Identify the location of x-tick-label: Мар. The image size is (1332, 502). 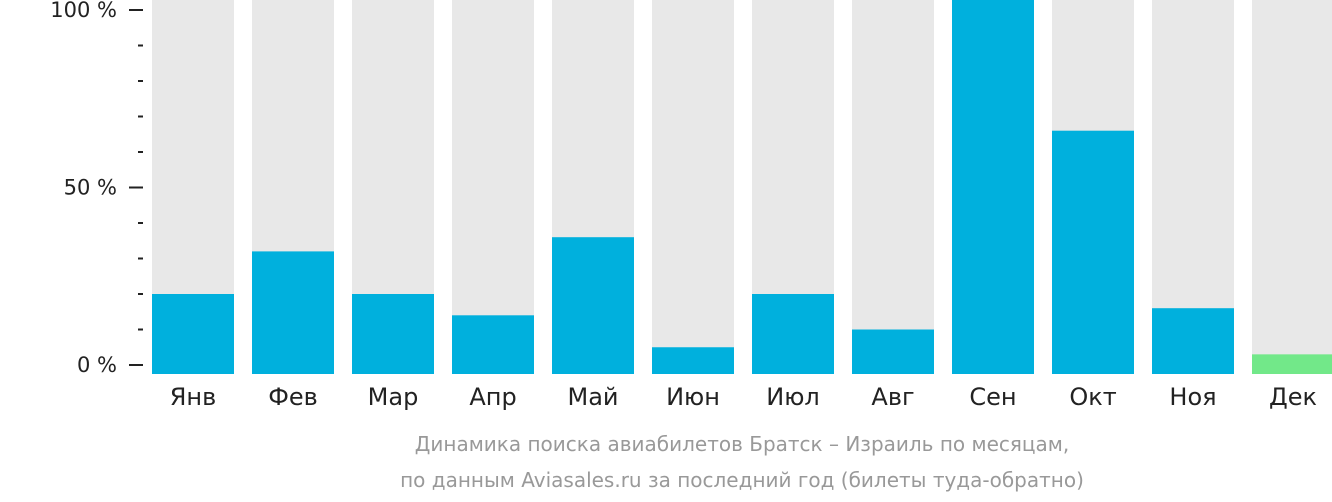
(393, 397).